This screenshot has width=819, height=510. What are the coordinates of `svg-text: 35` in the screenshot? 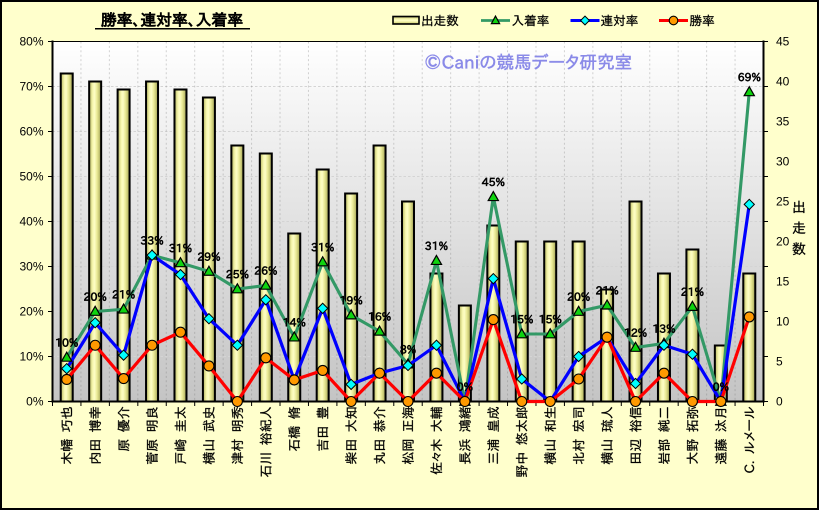 It's located at (783, 122).